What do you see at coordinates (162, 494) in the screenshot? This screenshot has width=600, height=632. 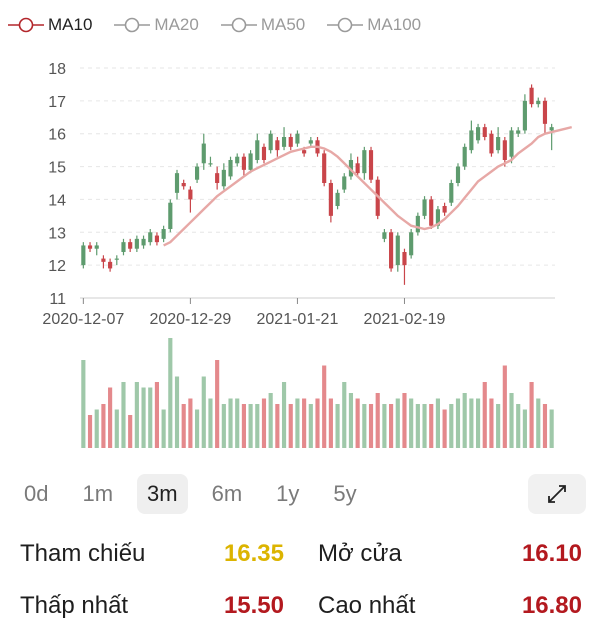 I see `tab-3m: 3m` at bounding box center [162, 494].